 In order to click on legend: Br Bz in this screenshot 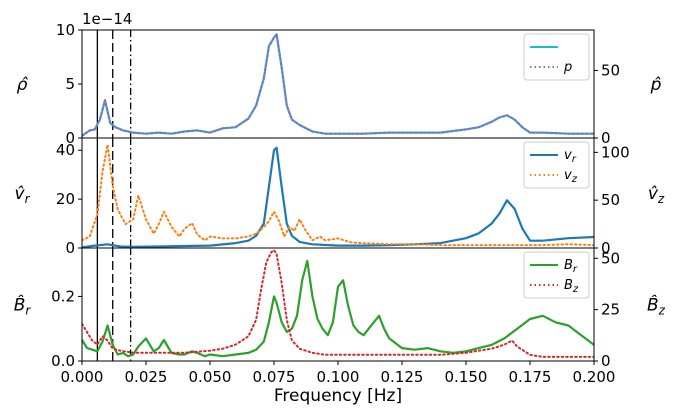, I will do `click(556, 275)`.